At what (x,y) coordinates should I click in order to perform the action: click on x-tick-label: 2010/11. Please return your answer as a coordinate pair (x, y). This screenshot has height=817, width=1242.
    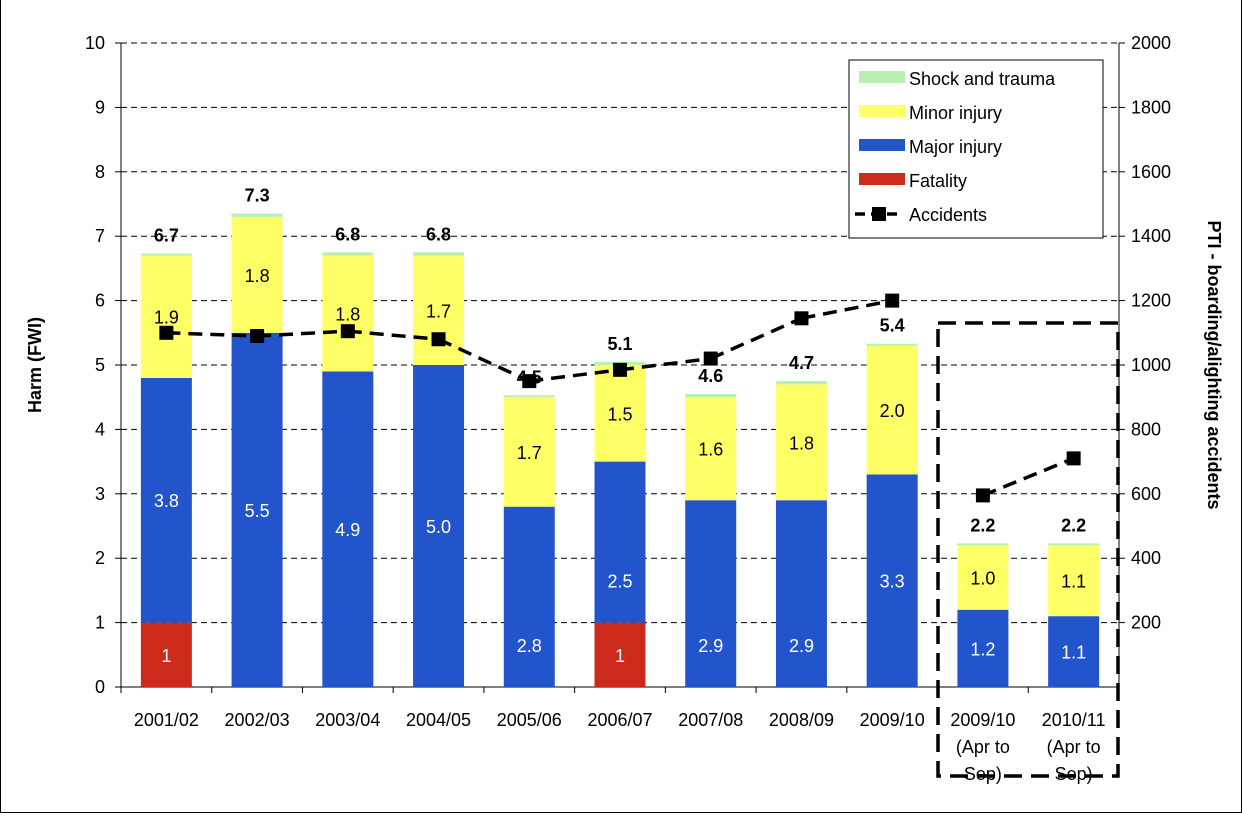
    Looking at the image, I should click on (1074, 720).